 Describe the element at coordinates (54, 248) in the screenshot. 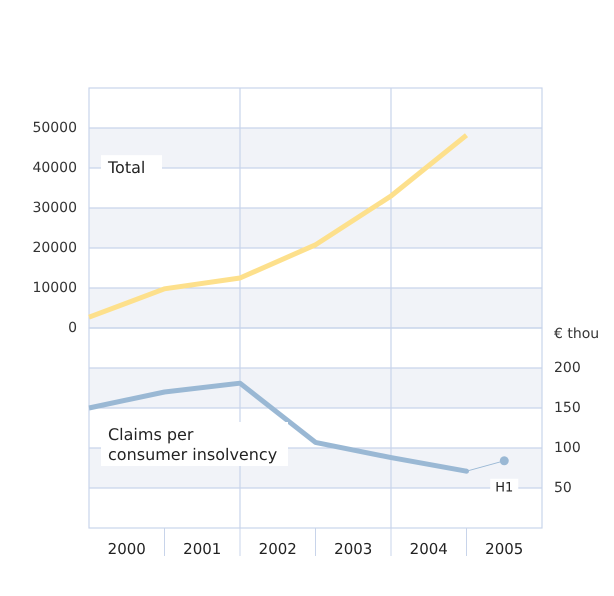

I see `y-tick-label: 20000` at that location.